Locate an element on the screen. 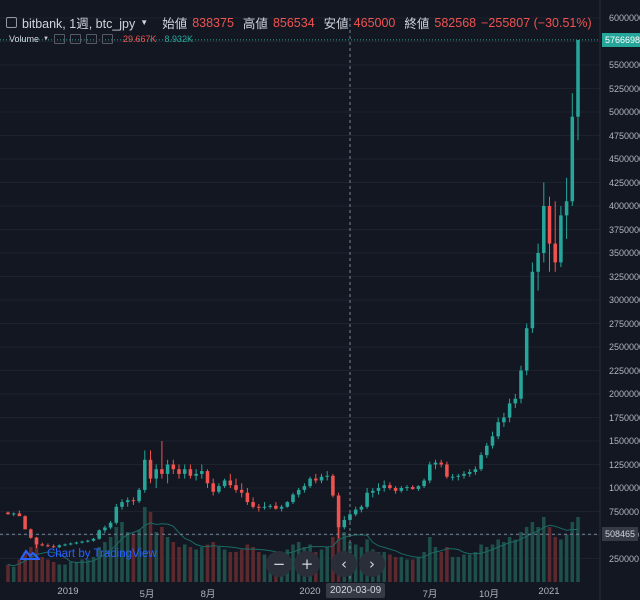  crosshair-price-tag: 508465 is located at coordinates (620, 534).